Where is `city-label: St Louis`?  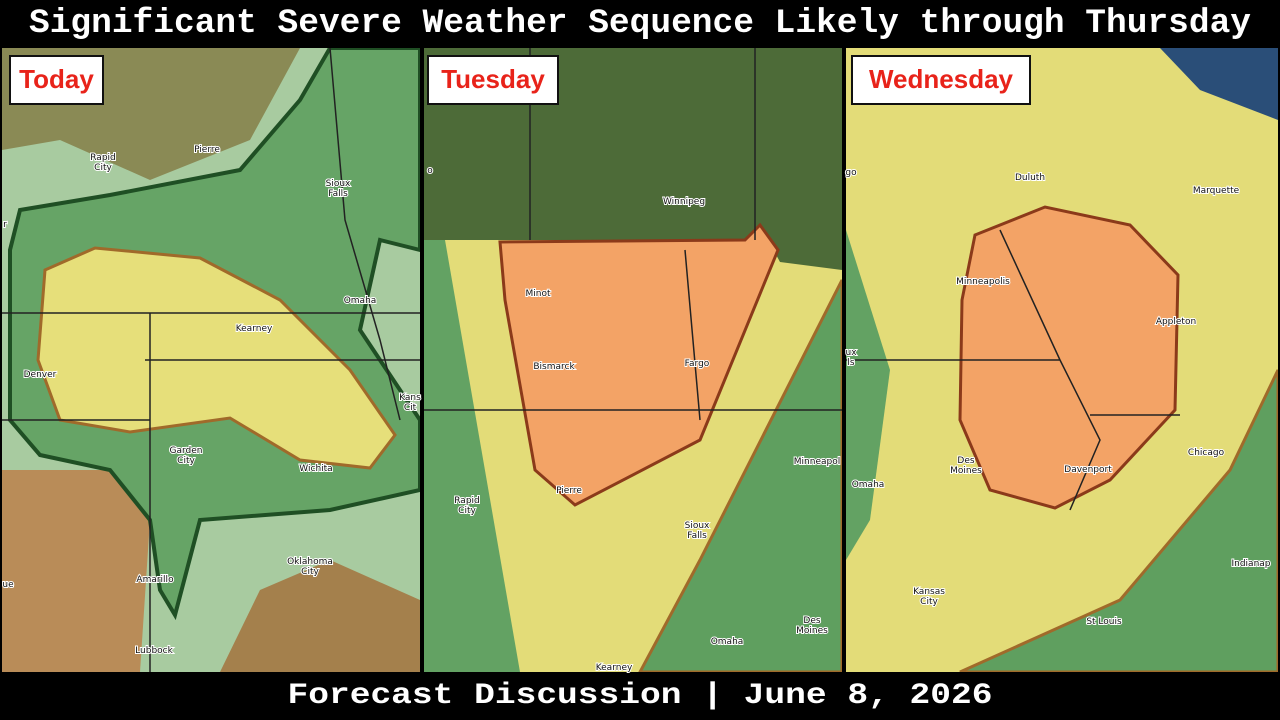
city-label: St Louis is located at coordinates (1104, 622).